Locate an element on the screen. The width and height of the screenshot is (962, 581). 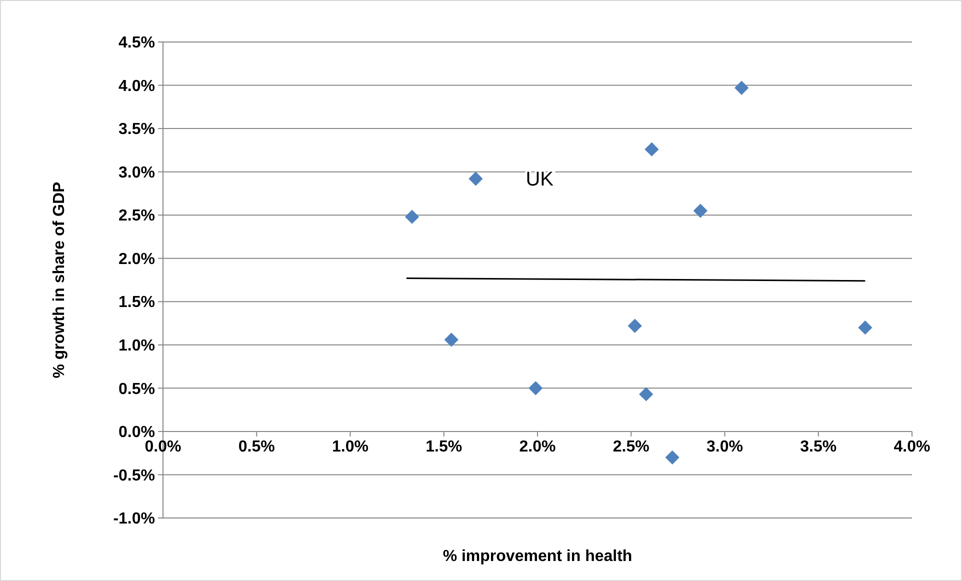
y-tick-label: 4.0% is located at coordinates (136, 86).